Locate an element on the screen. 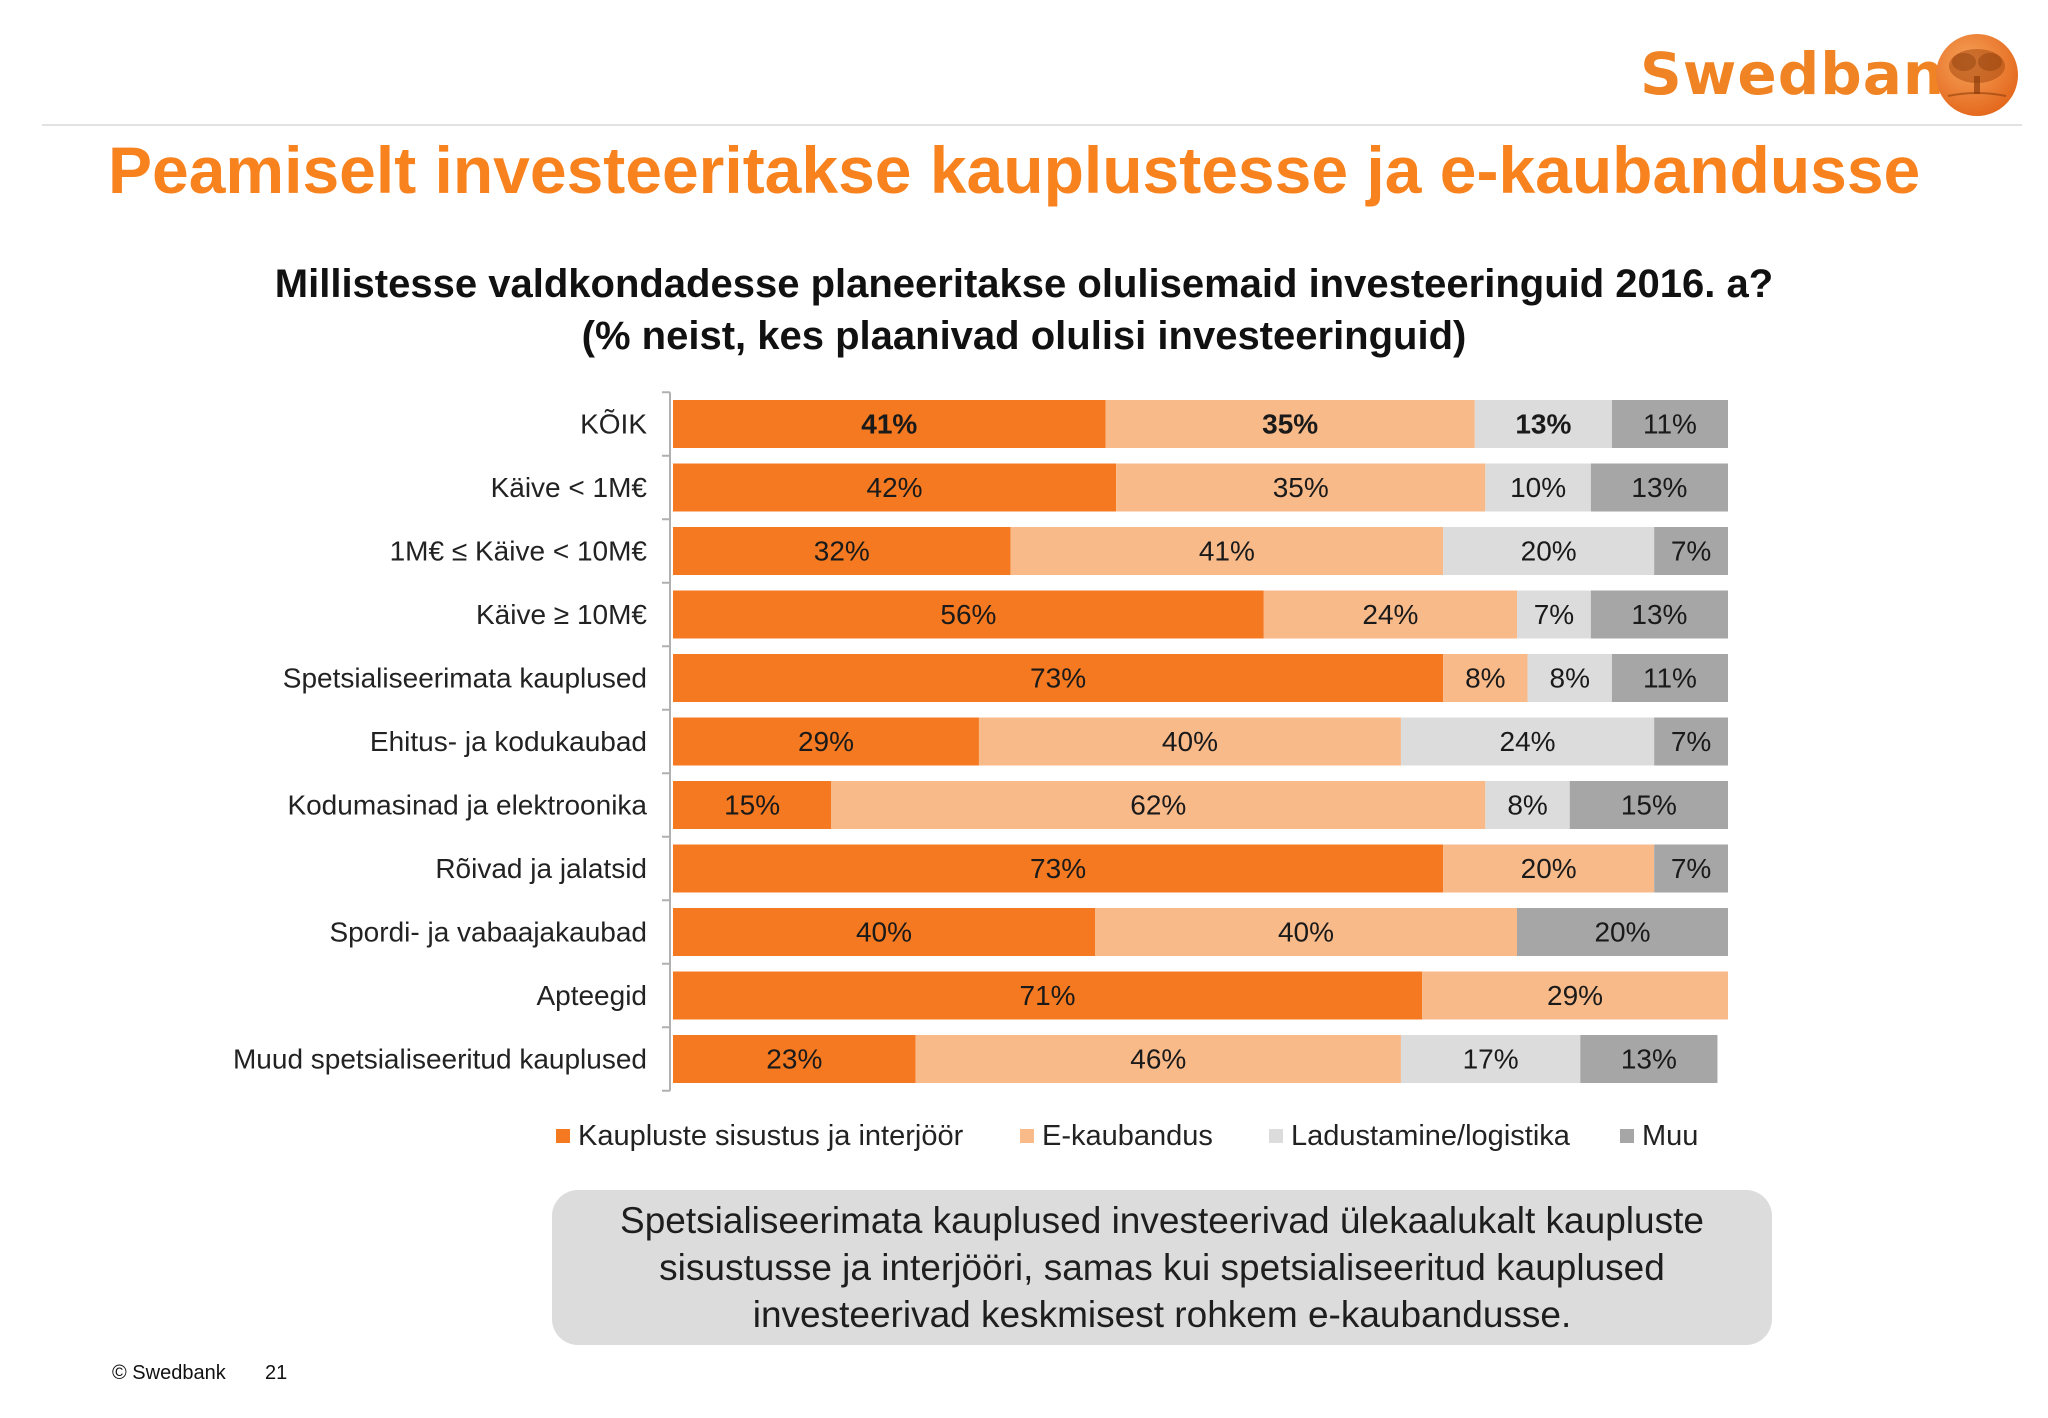  data-label: 62% is located at coordinates (1158, 805).